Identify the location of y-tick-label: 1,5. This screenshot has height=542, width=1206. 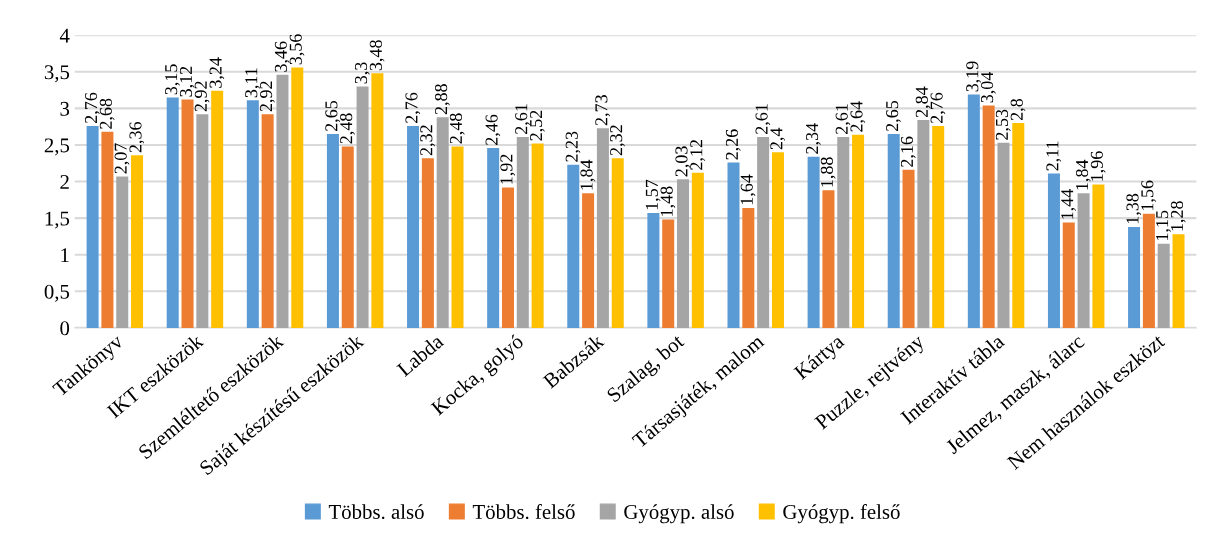
(57, 220).